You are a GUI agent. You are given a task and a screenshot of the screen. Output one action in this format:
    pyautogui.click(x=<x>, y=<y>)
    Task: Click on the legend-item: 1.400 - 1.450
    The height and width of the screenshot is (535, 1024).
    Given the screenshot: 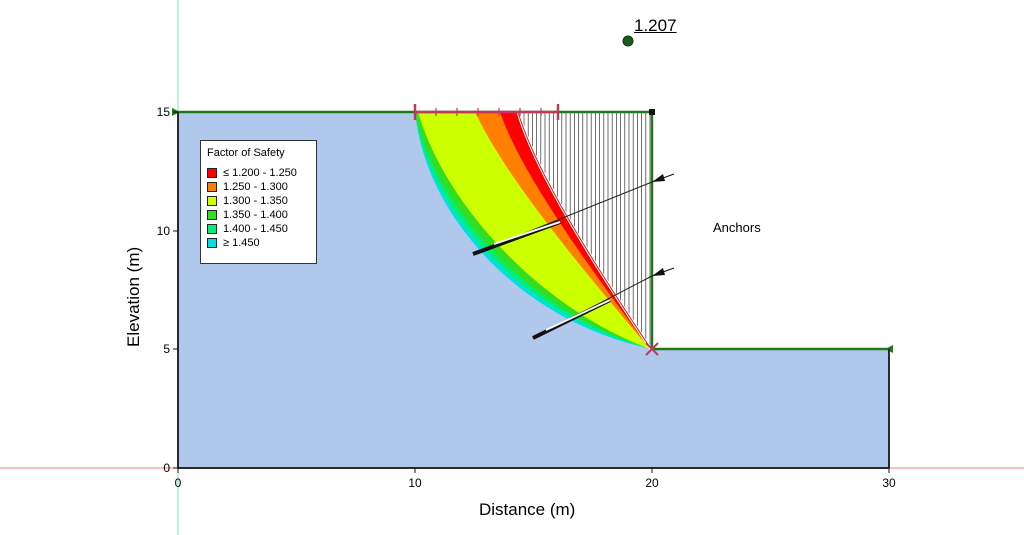 What is the action you would take?
    pyautogui.click(x=258, y=229)
    